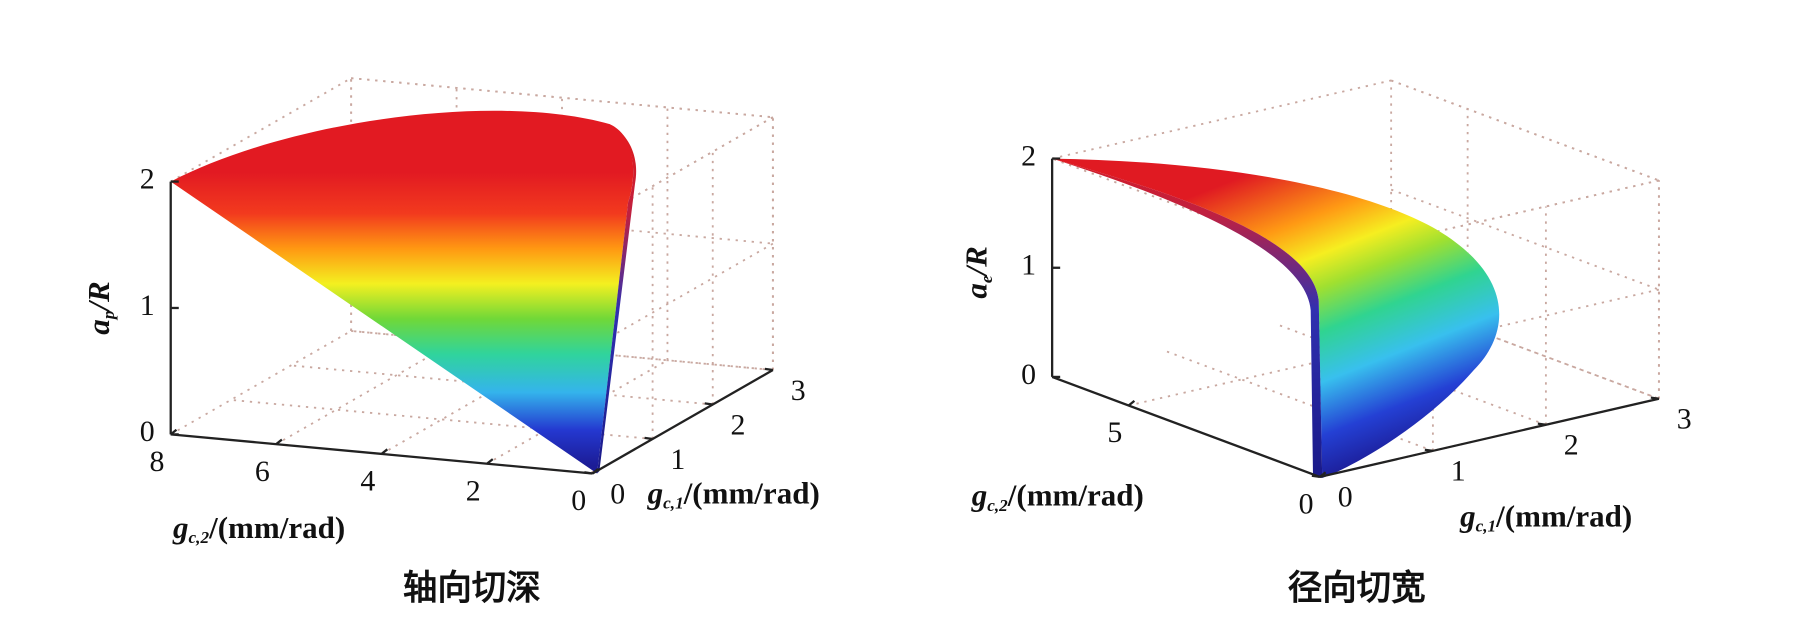 The height and width of the screenshot is (624, 1794). Describe the element at coordinates (1114, 432) in the screenshot. I see `x-tick-label: 5` at that location.